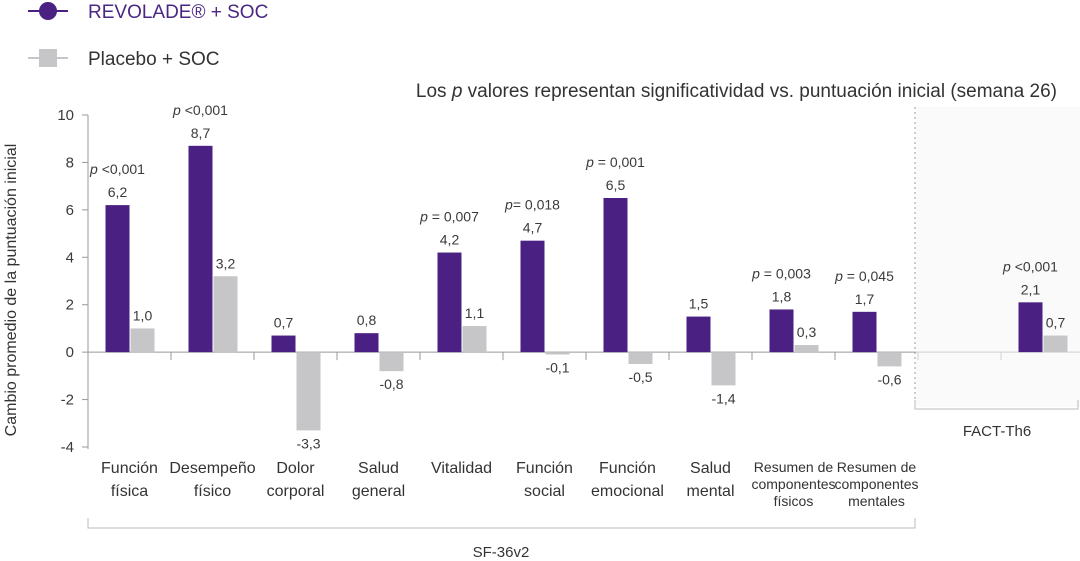  I want to click on p-value-label: p = 0,045, so click(864, 276).